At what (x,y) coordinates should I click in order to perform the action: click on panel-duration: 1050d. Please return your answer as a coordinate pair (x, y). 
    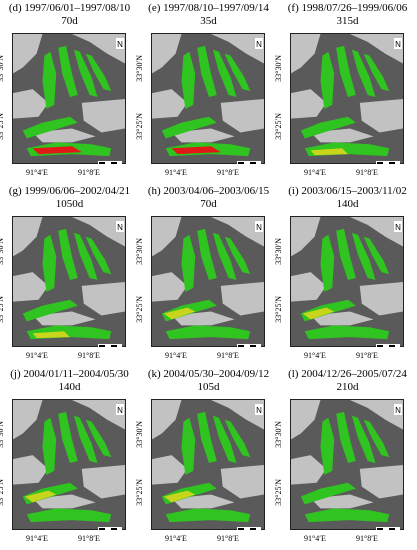
    Looking at the image, I should click on (69, 204).